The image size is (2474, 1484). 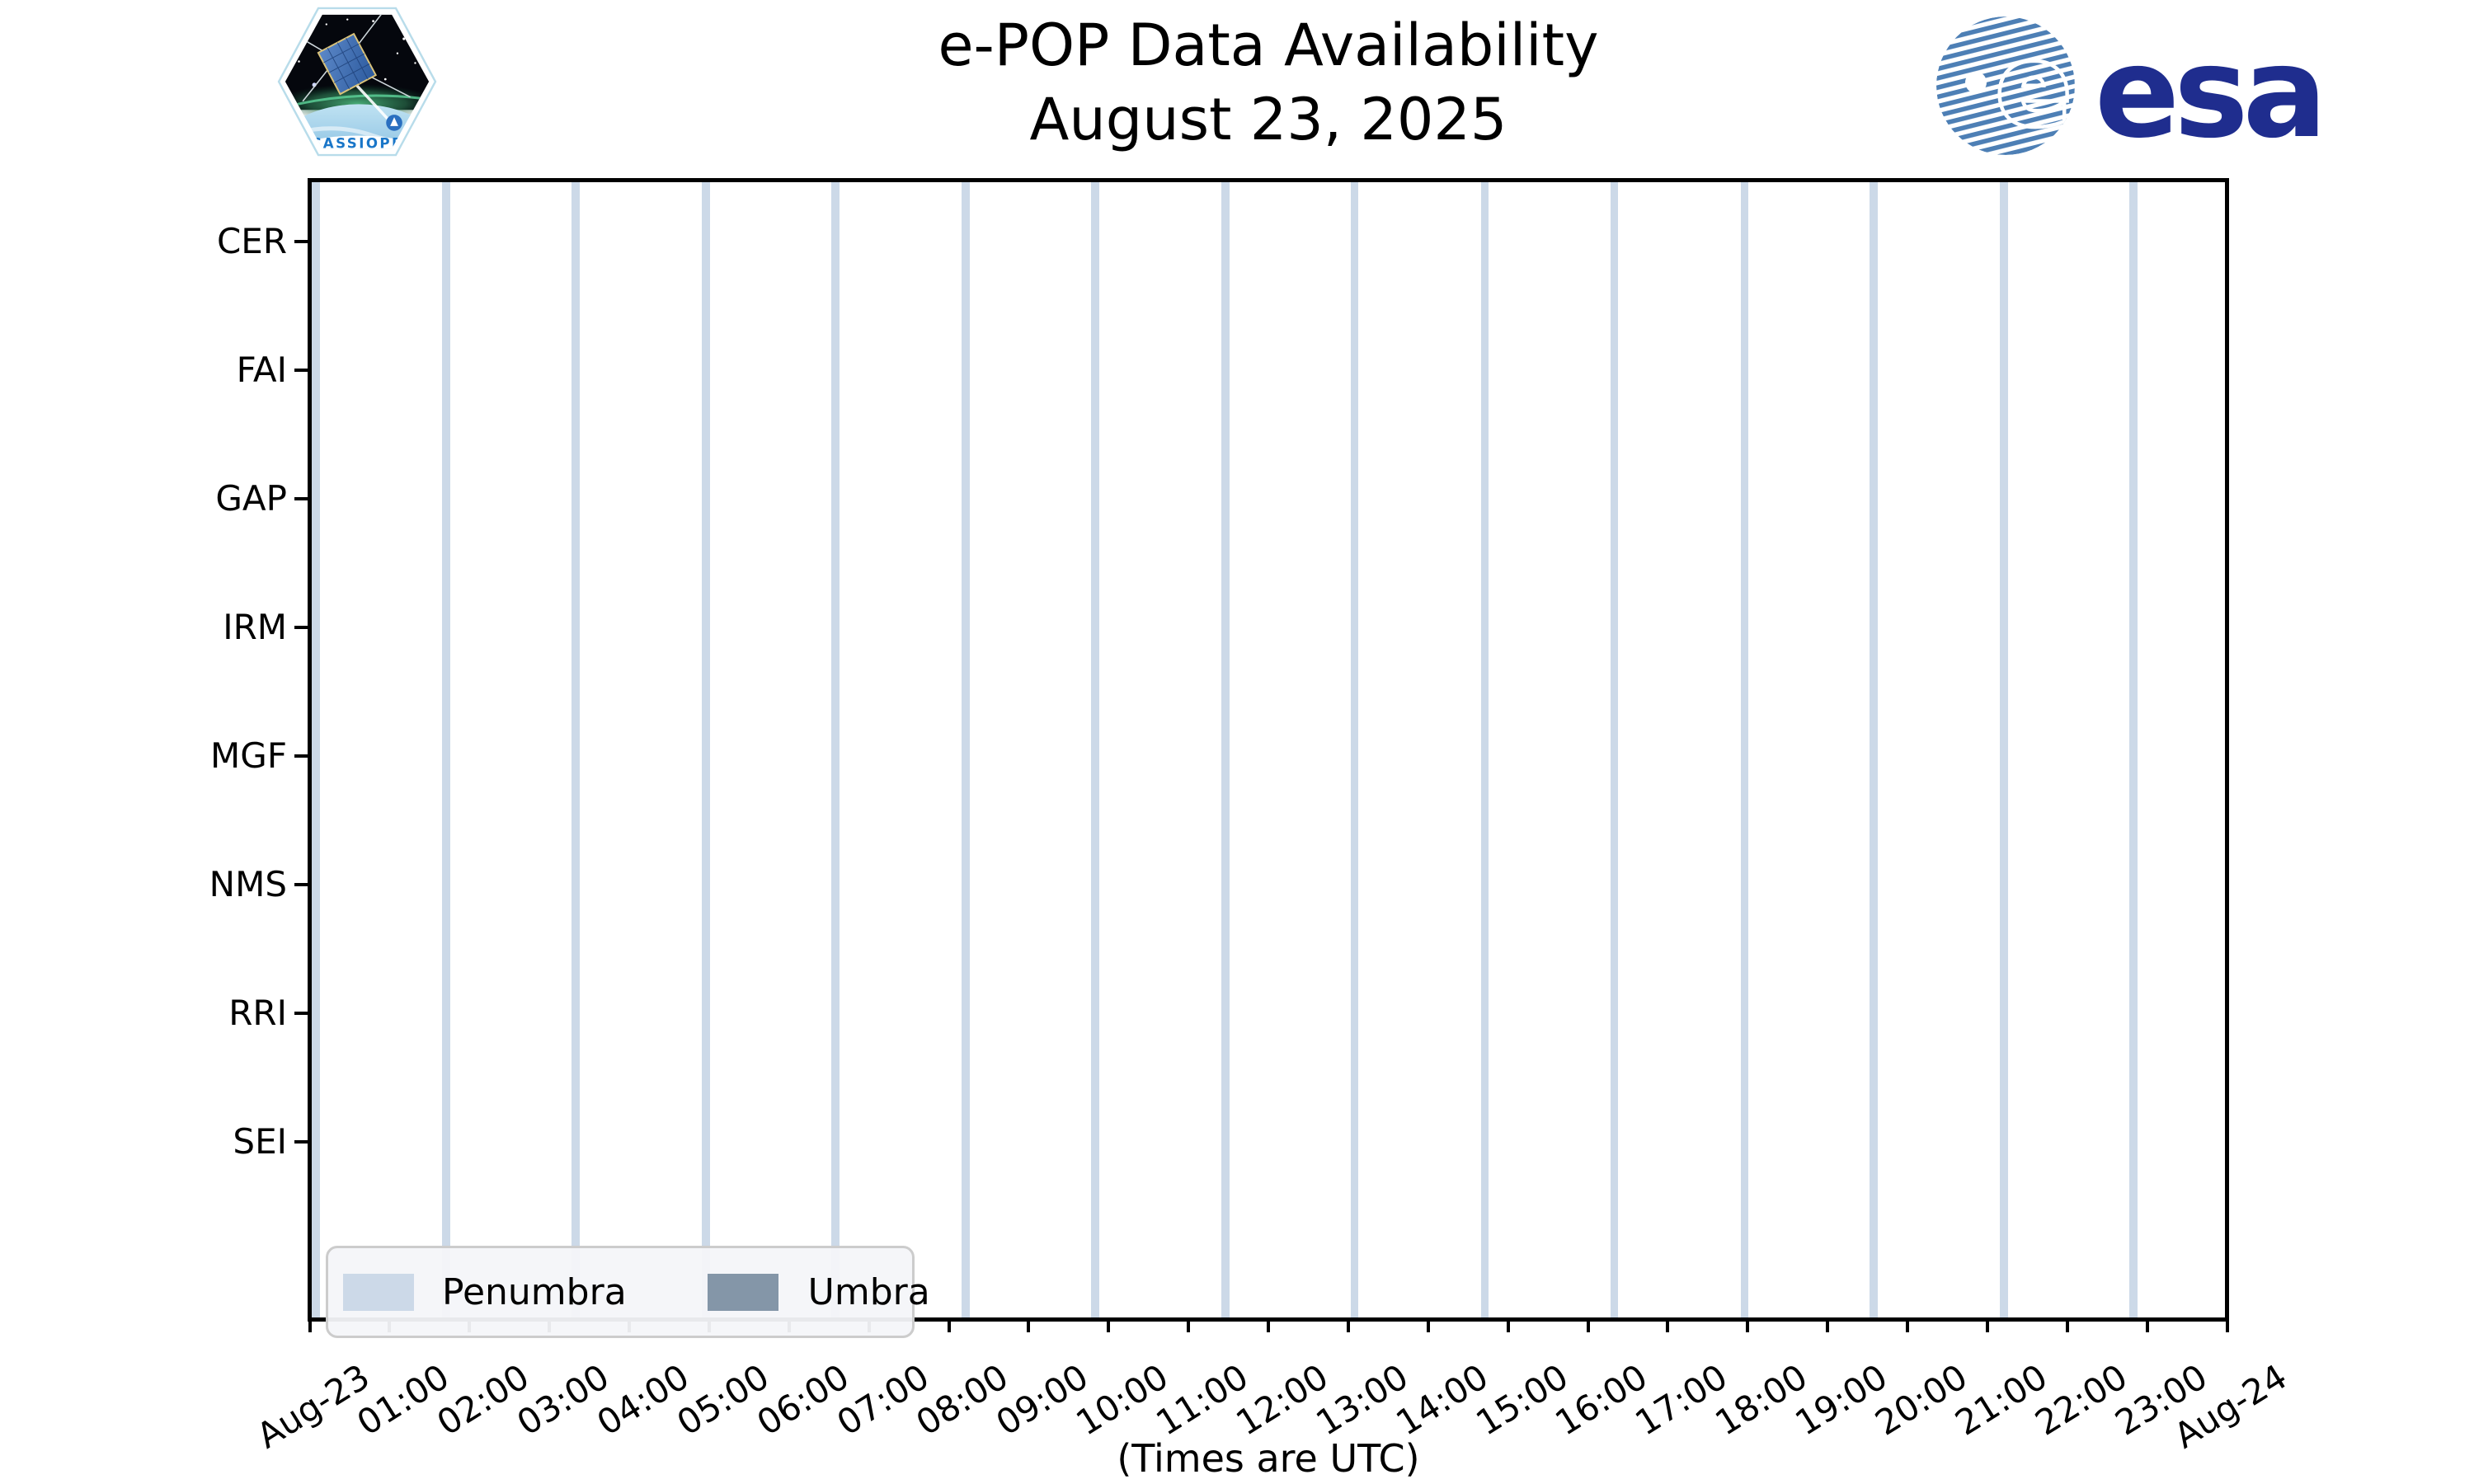 What do you see at coordinates (248, 755) in the screenshot?
I see `y-tick-label: MGF` at bounding box center [248, 755].